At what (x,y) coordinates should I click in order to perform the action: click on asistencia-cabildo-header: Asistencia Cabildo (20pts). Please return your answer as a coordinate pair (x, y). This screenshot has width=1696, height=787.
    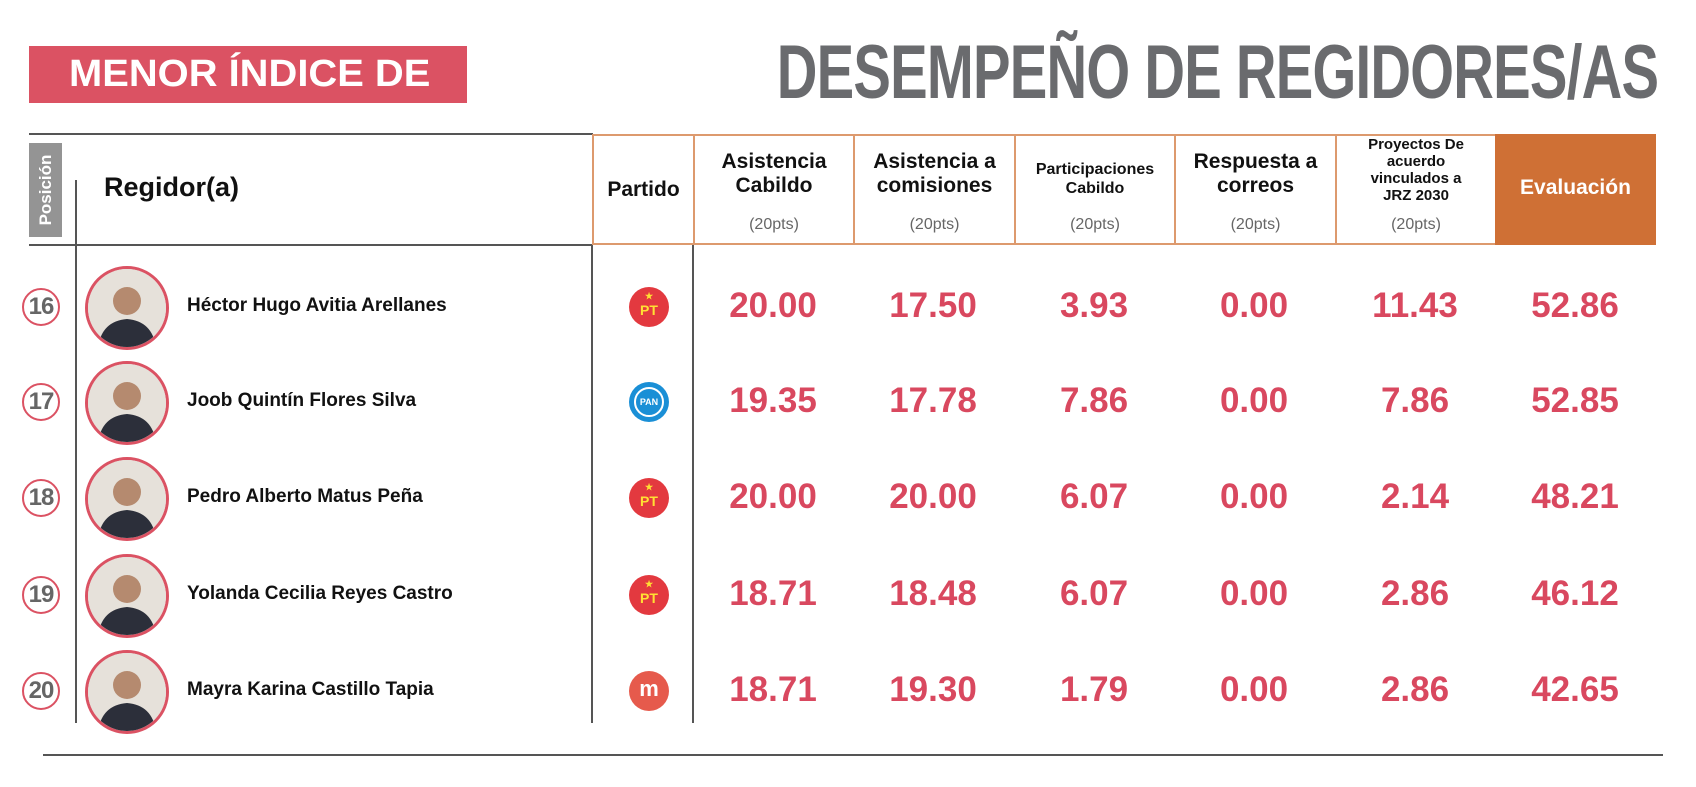
    Looking at the image, I should click on (773, 189).